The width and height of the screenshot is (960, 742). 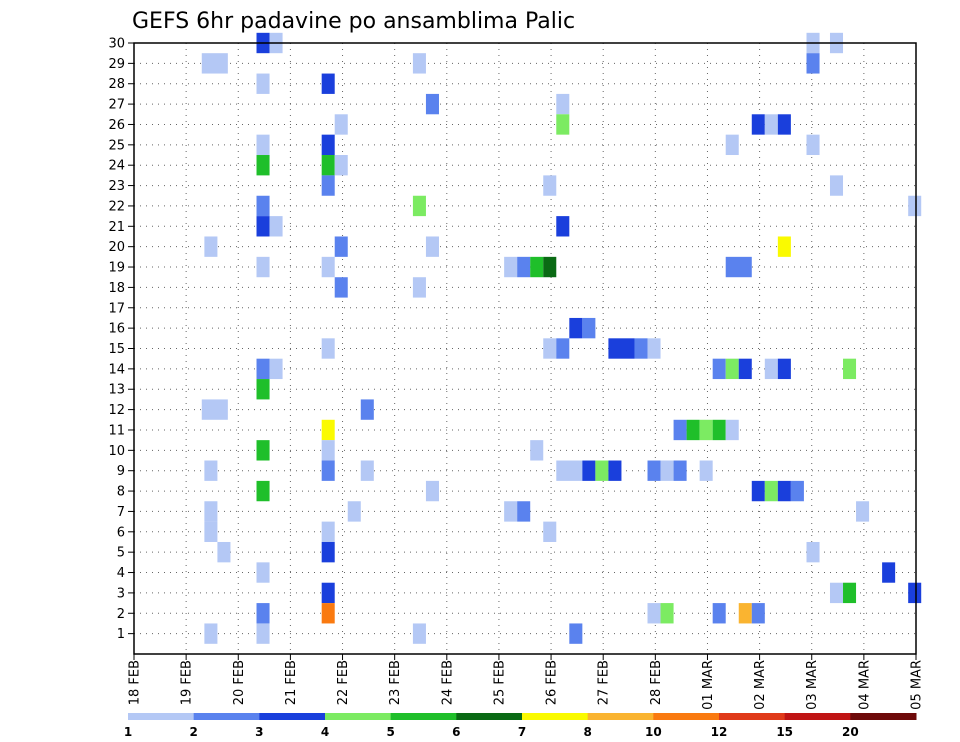 I want to click on legend-label: 2, so click(x=193, y=732).